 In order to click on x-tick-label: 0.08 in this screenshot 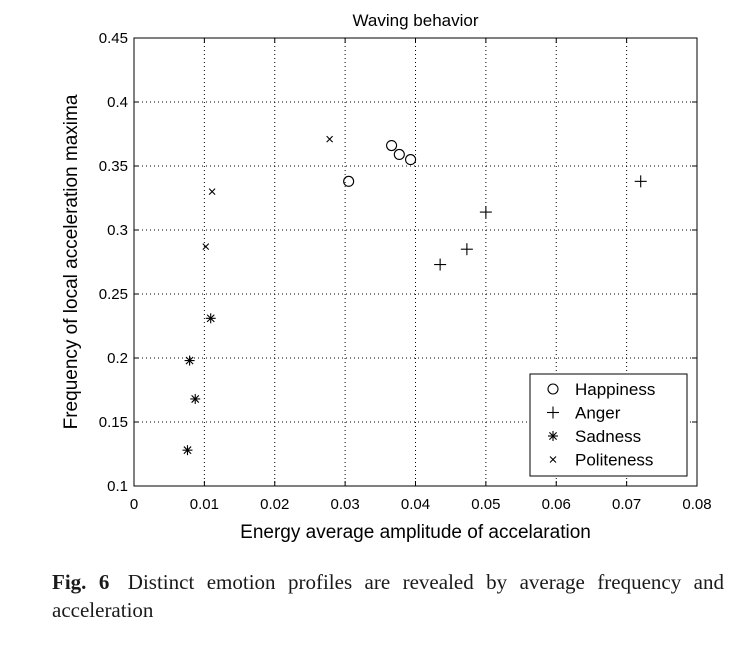, I will do `click(696, 504)`.